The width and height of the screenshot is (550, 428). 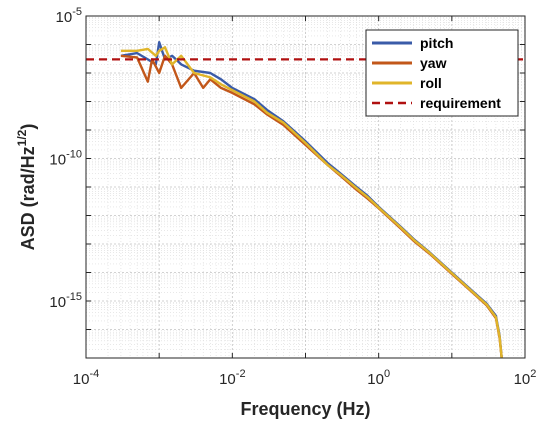 I want to click on x-axis-title: Frequency (Hz), so click(x=305, y=409).